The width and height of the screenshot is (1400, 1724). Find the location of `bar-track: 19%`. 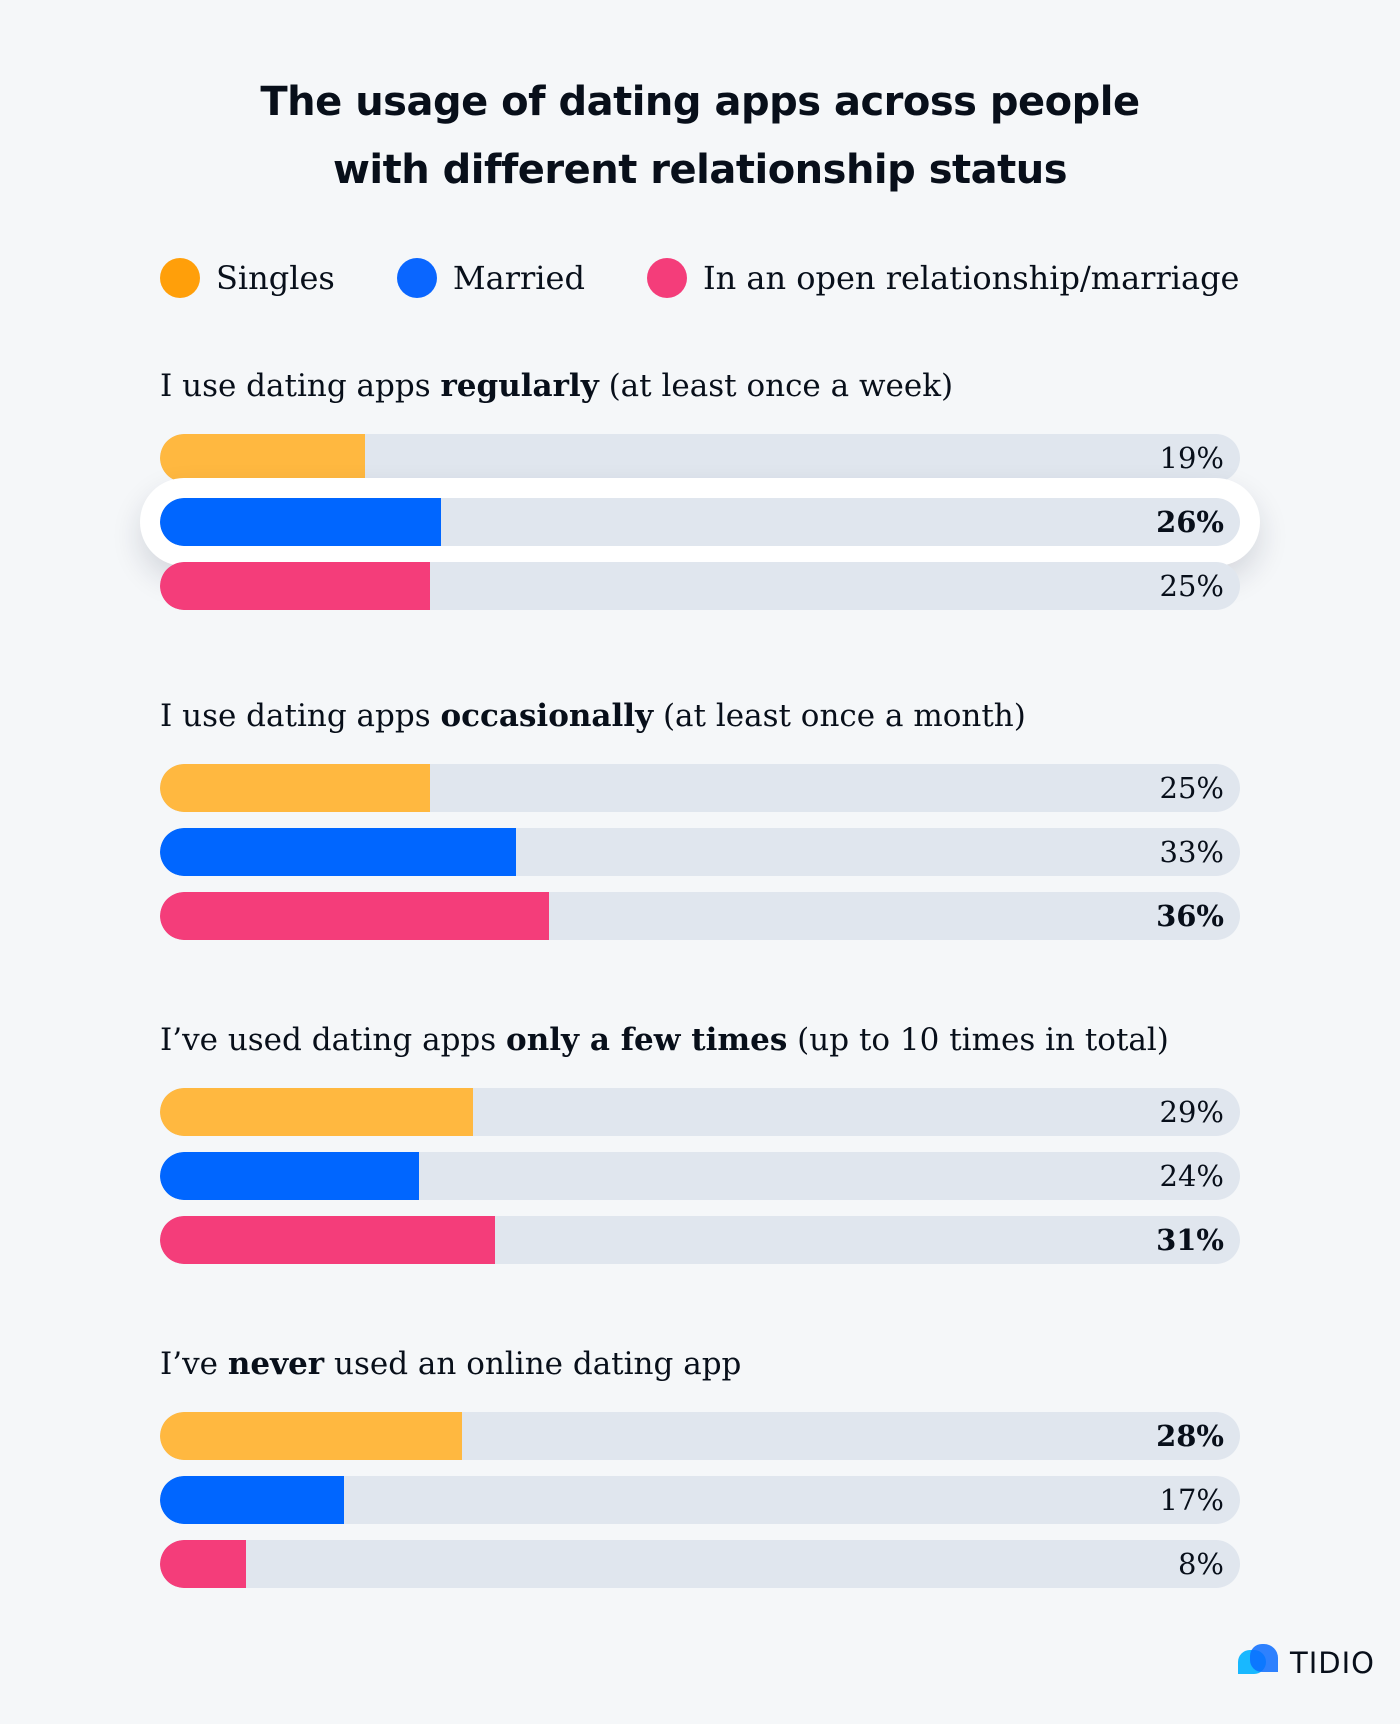

bar-track: 19% is located at coordinates (700, 458).